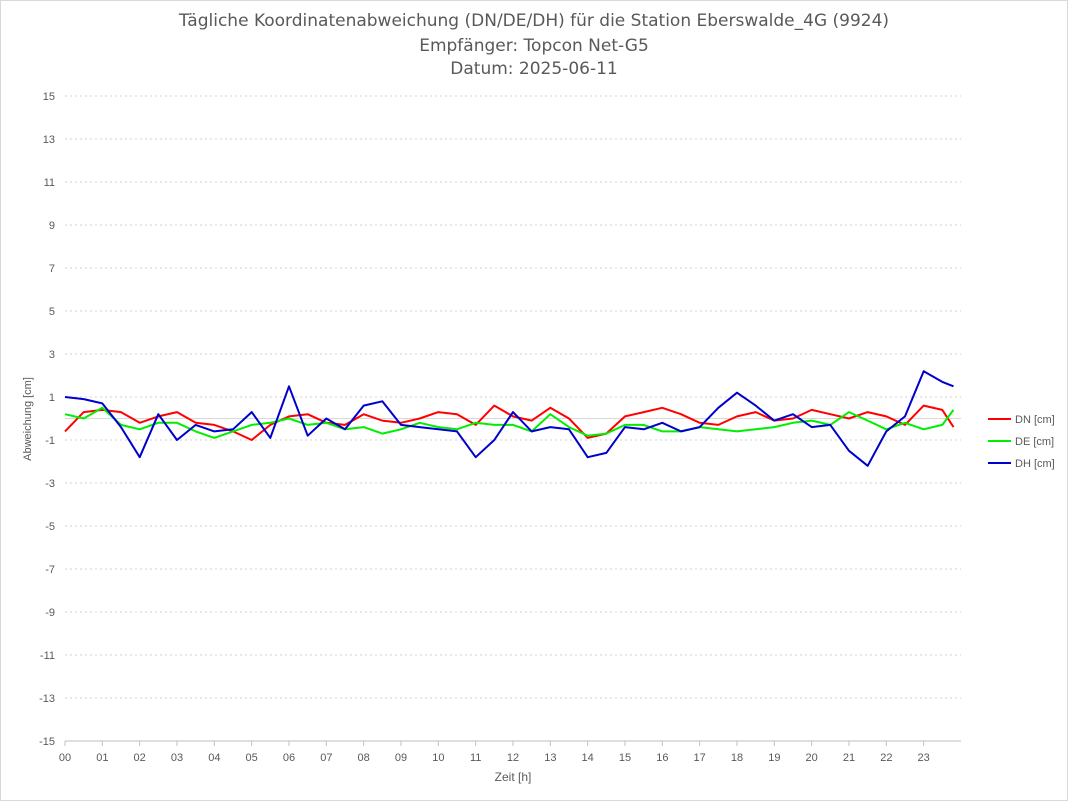 This screenshot has height=801, width=1068. Describe the element at coordinates (50, 570) in the screenshot. I see `y-tick-label: -7` at that location.